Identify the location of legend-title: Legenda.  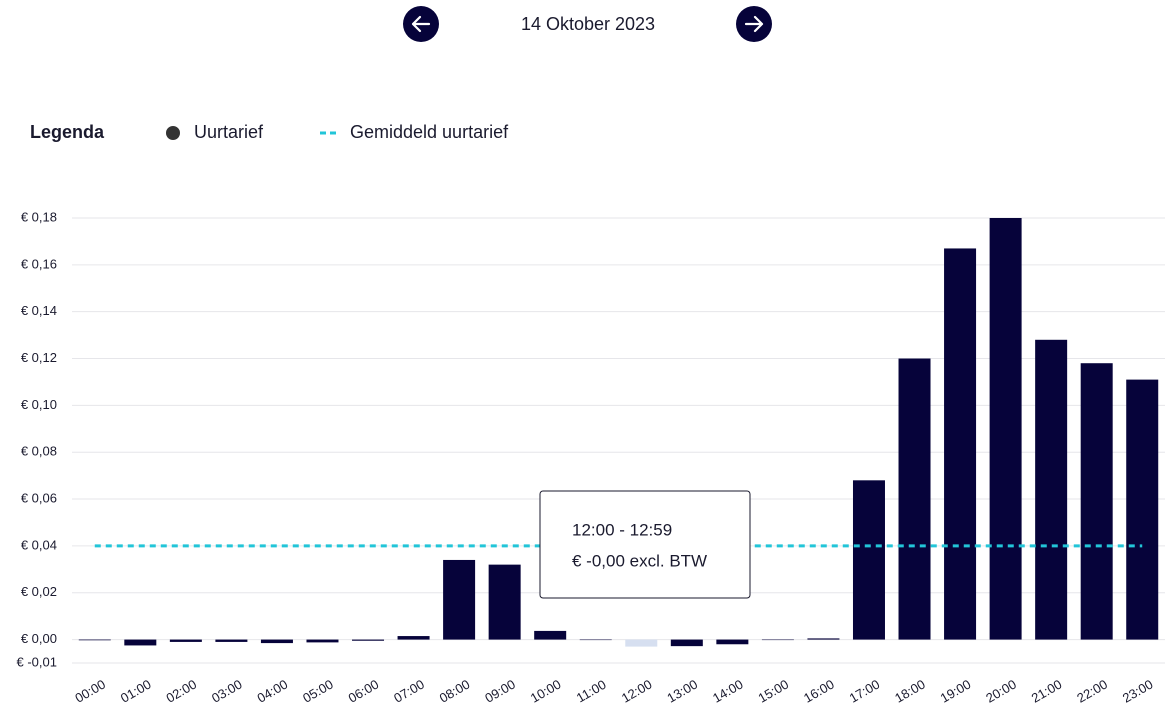
(67, 132).